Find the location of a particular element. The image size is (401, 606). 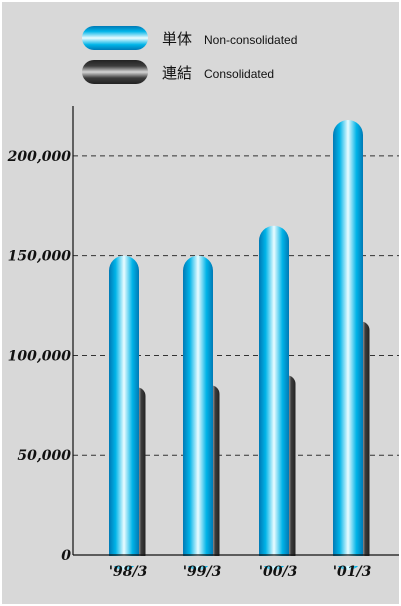

legend-label-non-consolidated-en: Non-consolidated is located at coordinates (250, 40).